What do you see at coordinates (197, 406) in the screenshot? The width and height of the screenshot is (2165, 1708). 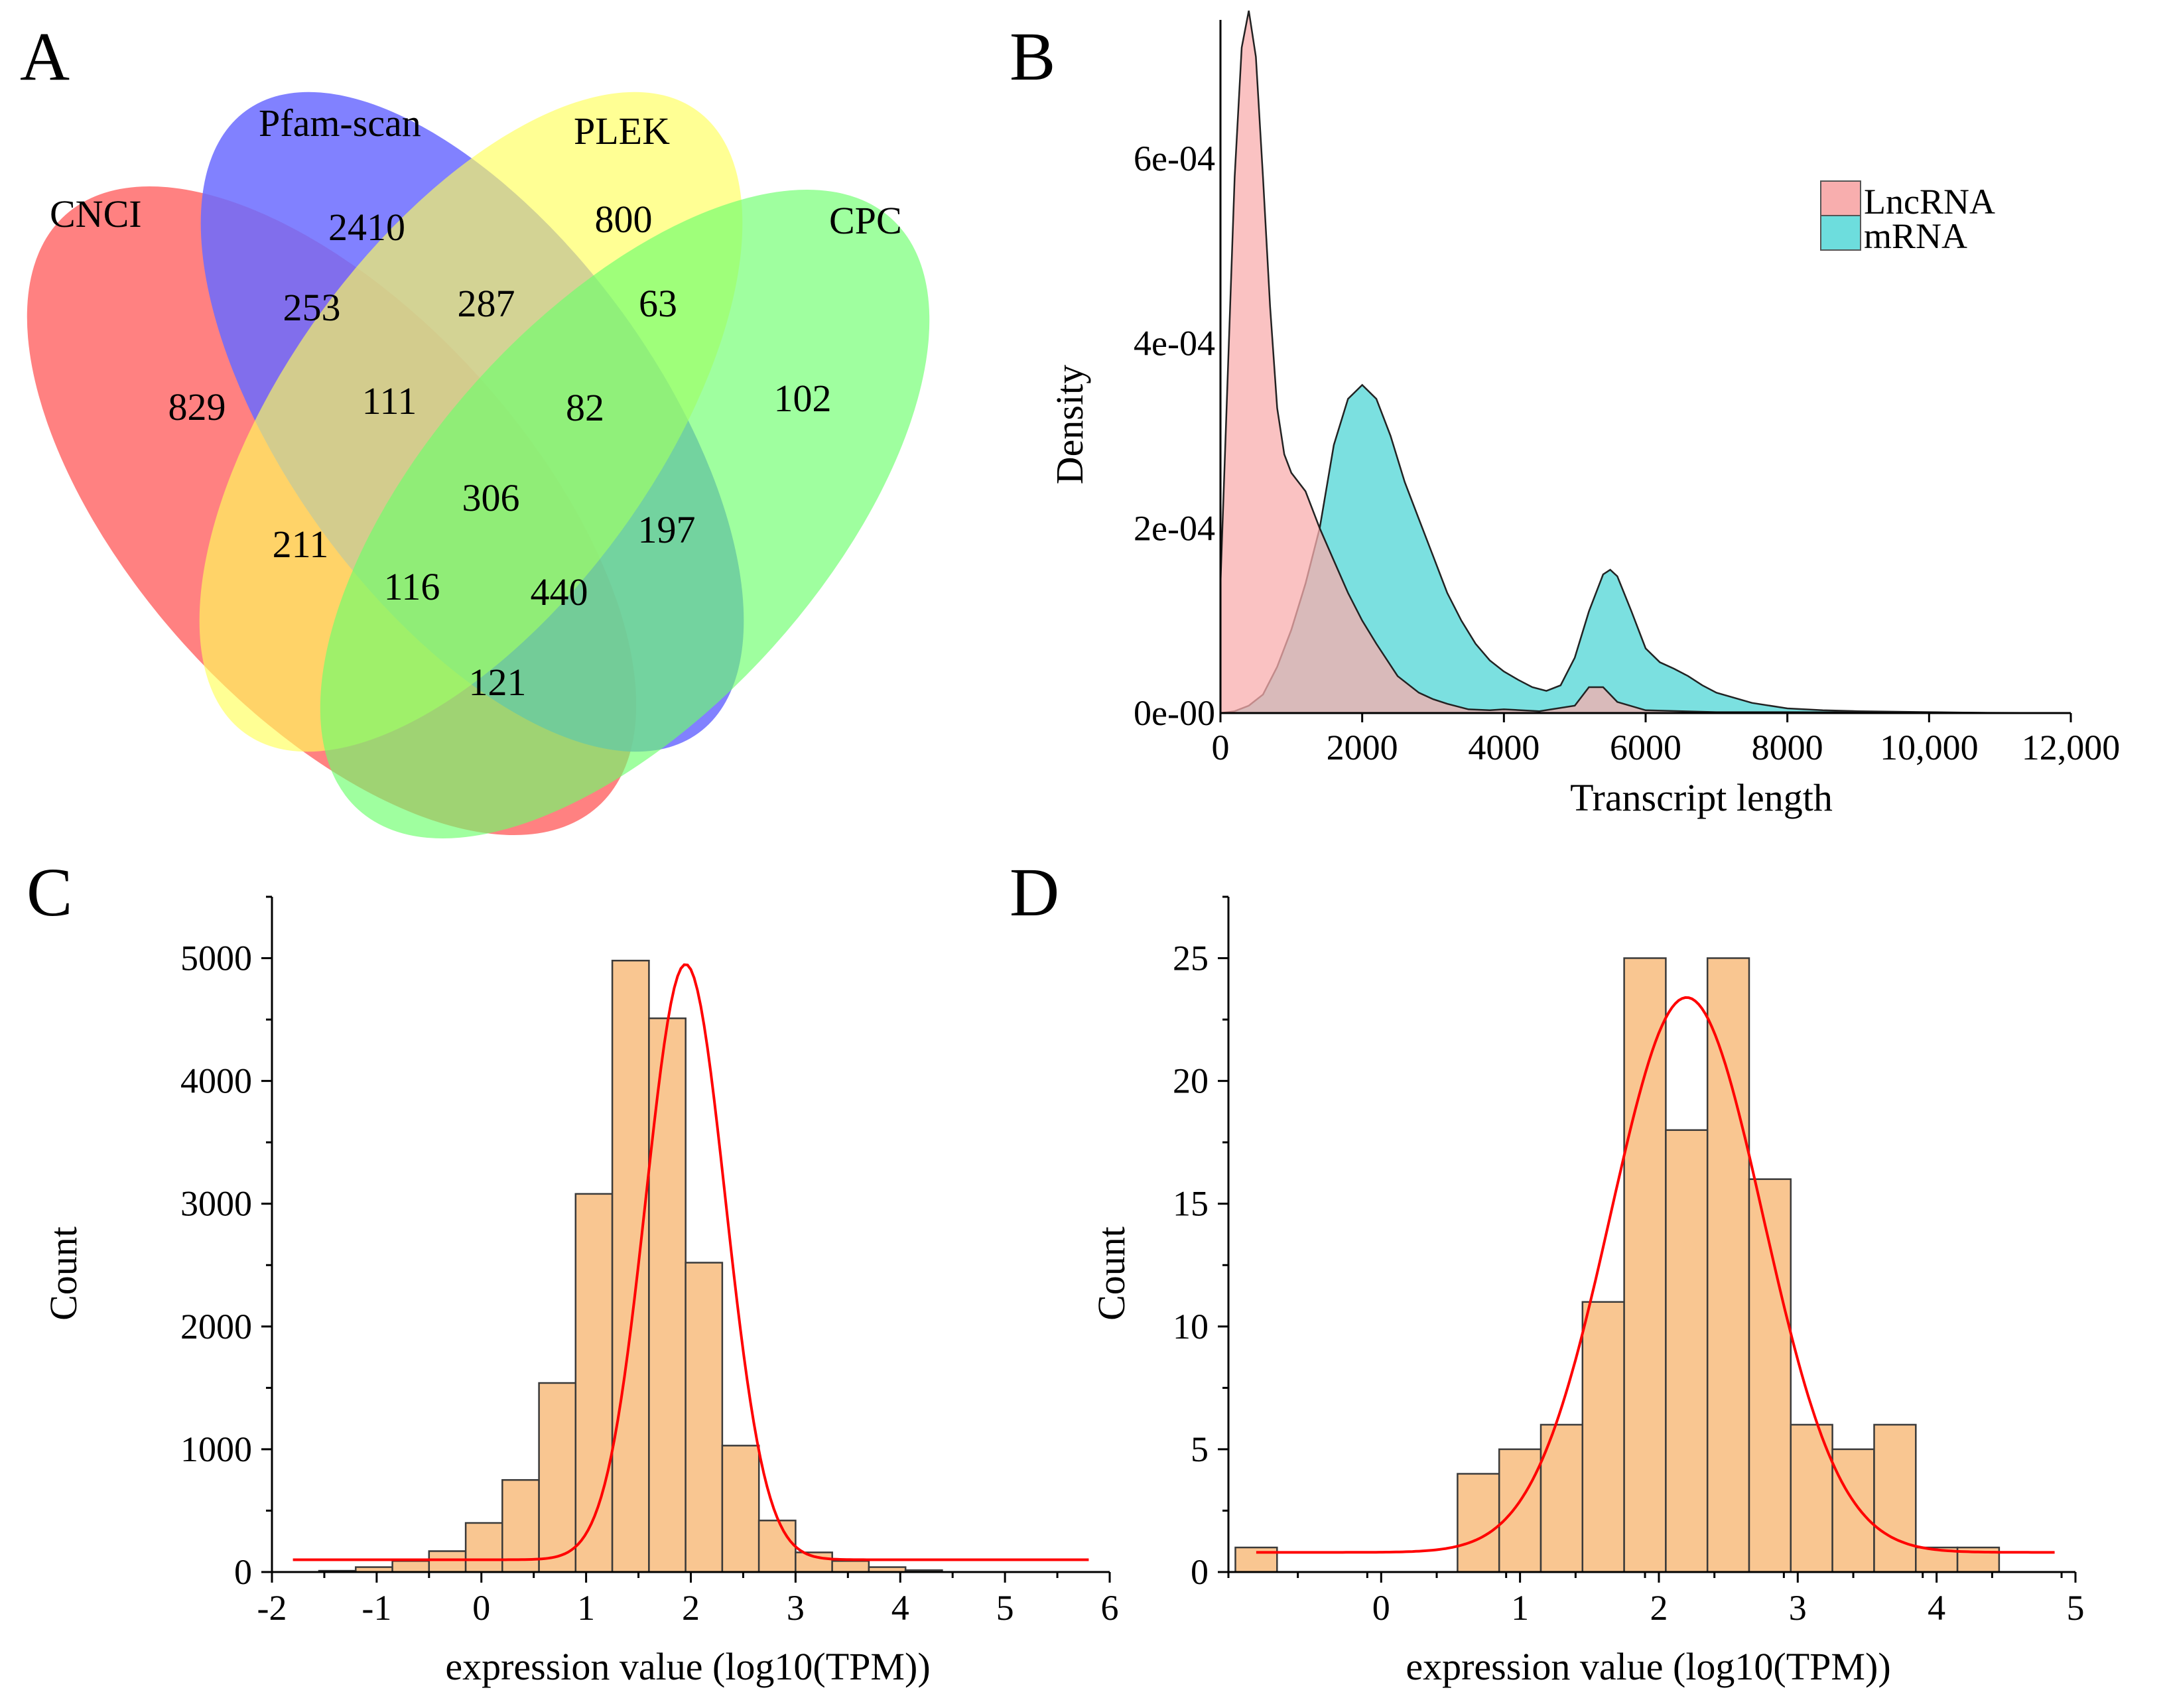 I see `venn-region-count: 829` at bounding box center [197, 406].